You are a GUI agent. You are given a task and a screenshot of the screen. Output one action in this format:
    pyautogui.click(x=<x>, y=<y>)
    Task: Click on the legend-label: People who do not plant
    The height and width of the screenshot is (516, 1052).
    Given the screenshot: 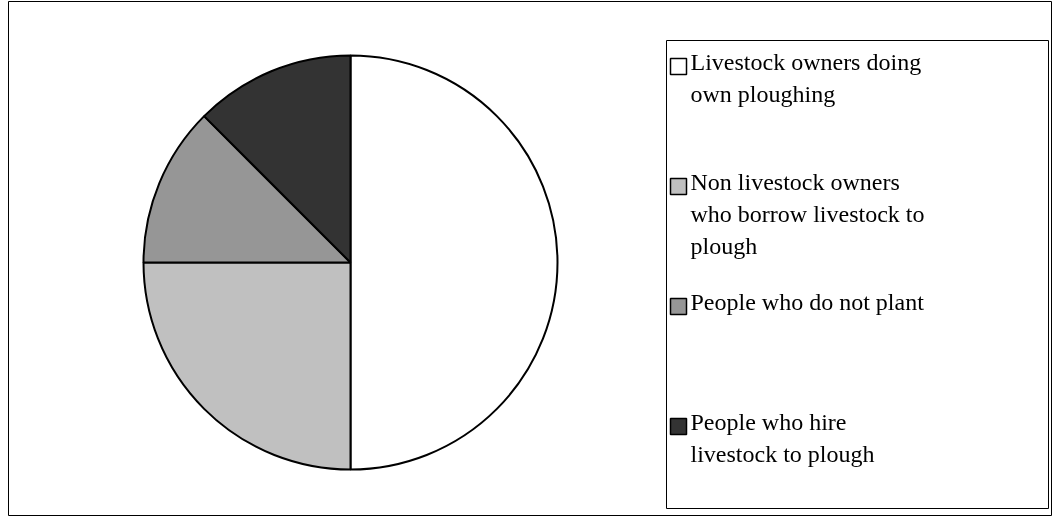 What is the action you would take?
    pyautogui.click(x=807, y=301)
    